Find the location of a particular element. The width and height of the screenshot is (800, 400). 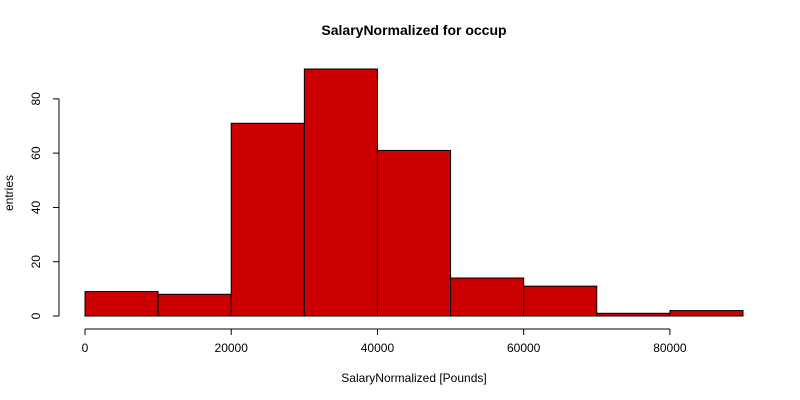

chart-title: SalaryNormalized for occup is located at coordinates (413, 30).